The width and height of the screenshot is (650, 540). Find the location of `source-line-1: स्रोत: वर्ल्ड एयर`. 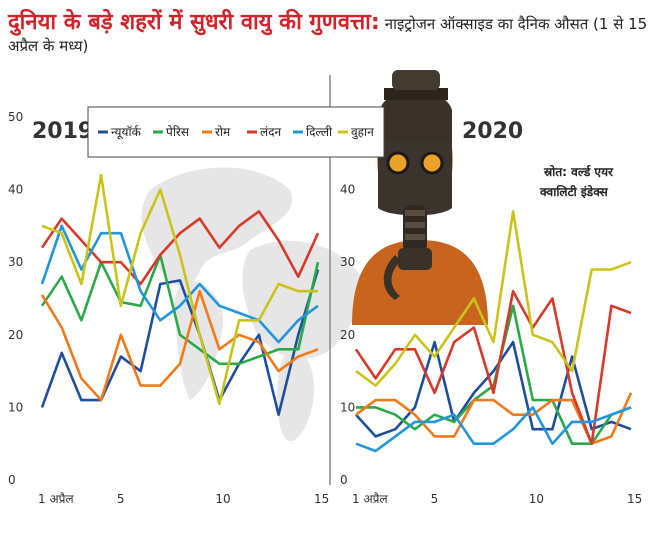

source-line-1: स्रोत: वर्ल्ड एयर is located at coordinates (578, 172).